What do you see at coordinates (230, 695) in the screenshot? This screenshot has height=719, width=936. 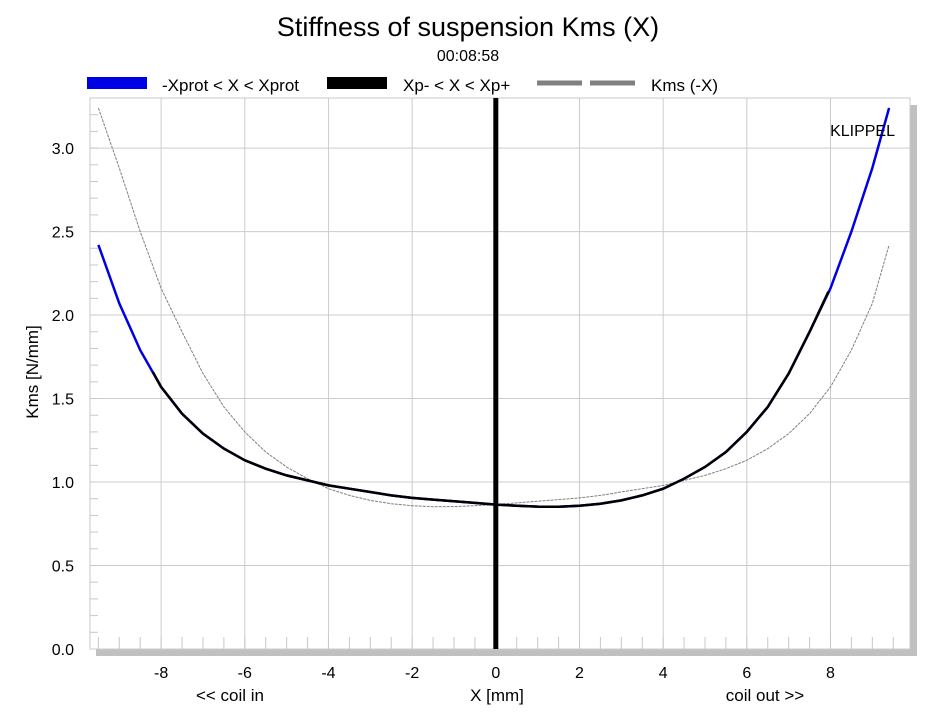 I see `x-annotation-coil-in: << coil in` at bounding box center [230, 695].